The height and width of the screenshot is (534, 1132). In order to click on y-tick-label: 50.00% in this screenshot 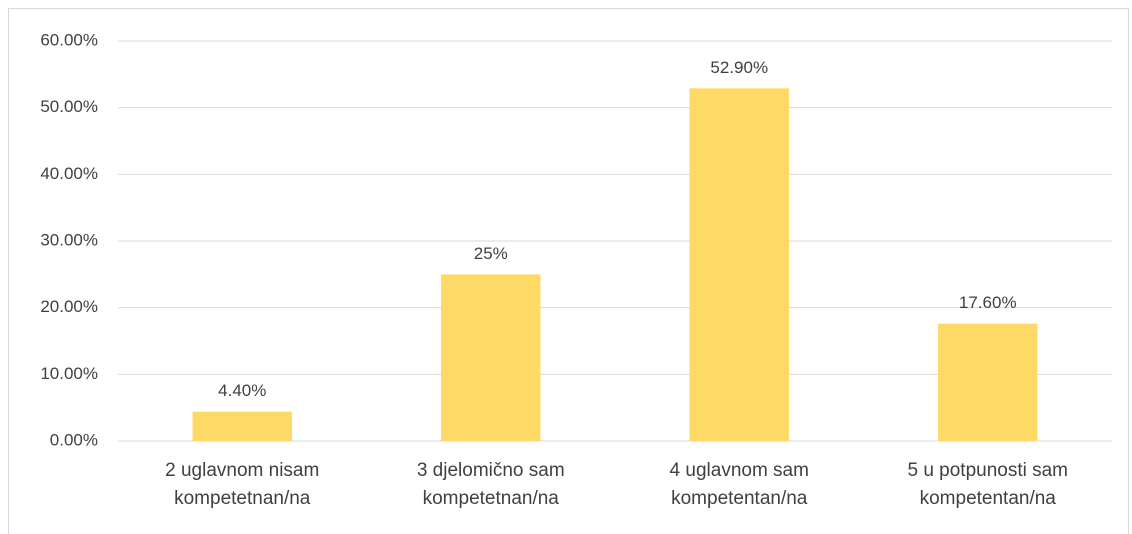, I will do `click(69, 106)`.